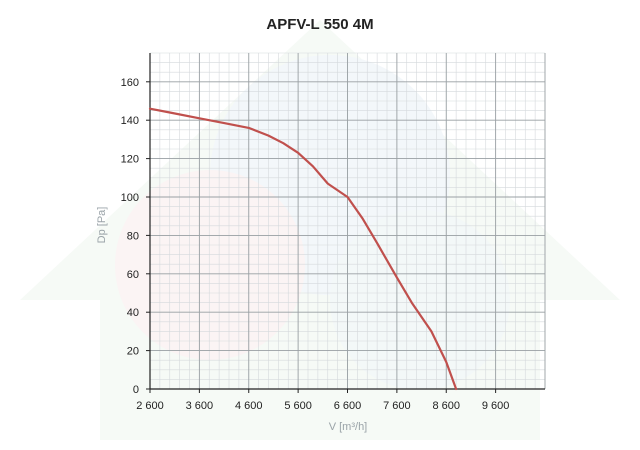  Describe the element at coordinates (133, 352) in the screenshot. I see `y-tick-label: 20` at that location.